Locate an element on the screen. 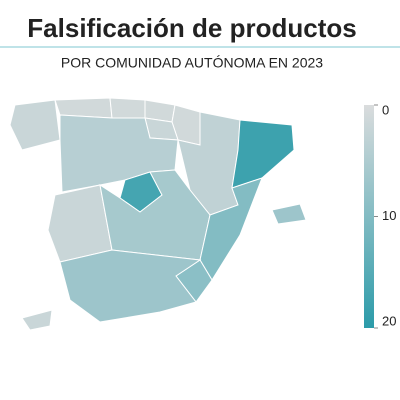 The width and height of the screenshot is (400, 400). legend-label: 20 is located at coordinates (389, 320).